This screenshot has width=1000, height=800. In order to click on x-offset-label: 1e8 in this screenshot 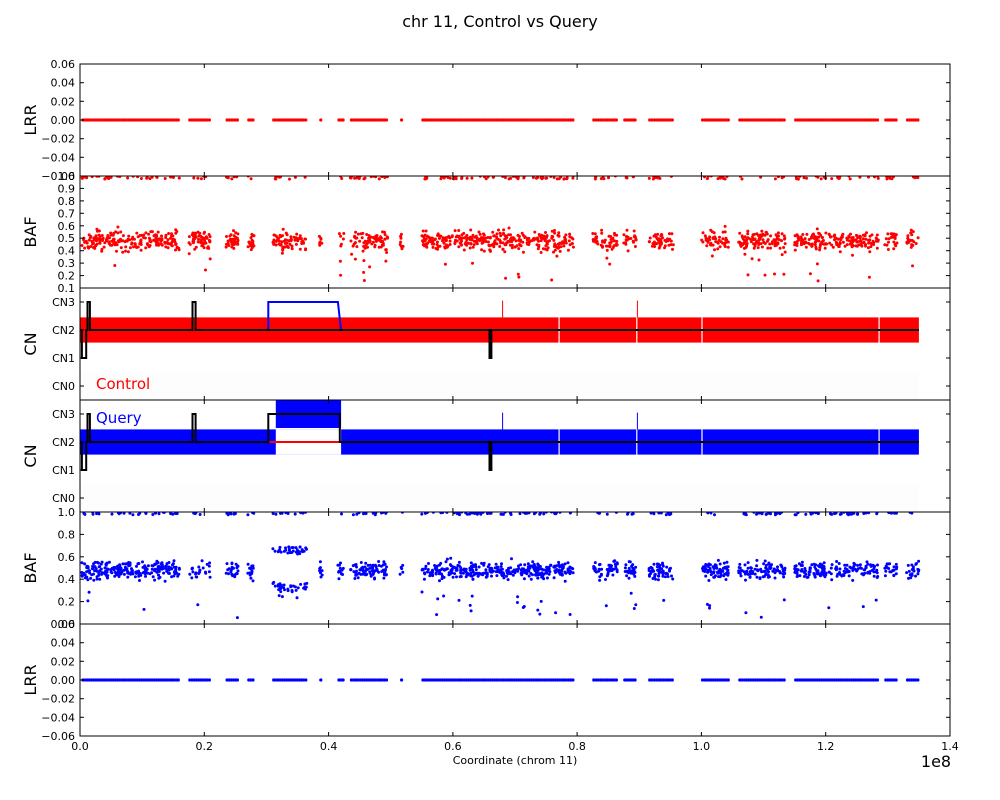, I will do `click(936, 761)`.